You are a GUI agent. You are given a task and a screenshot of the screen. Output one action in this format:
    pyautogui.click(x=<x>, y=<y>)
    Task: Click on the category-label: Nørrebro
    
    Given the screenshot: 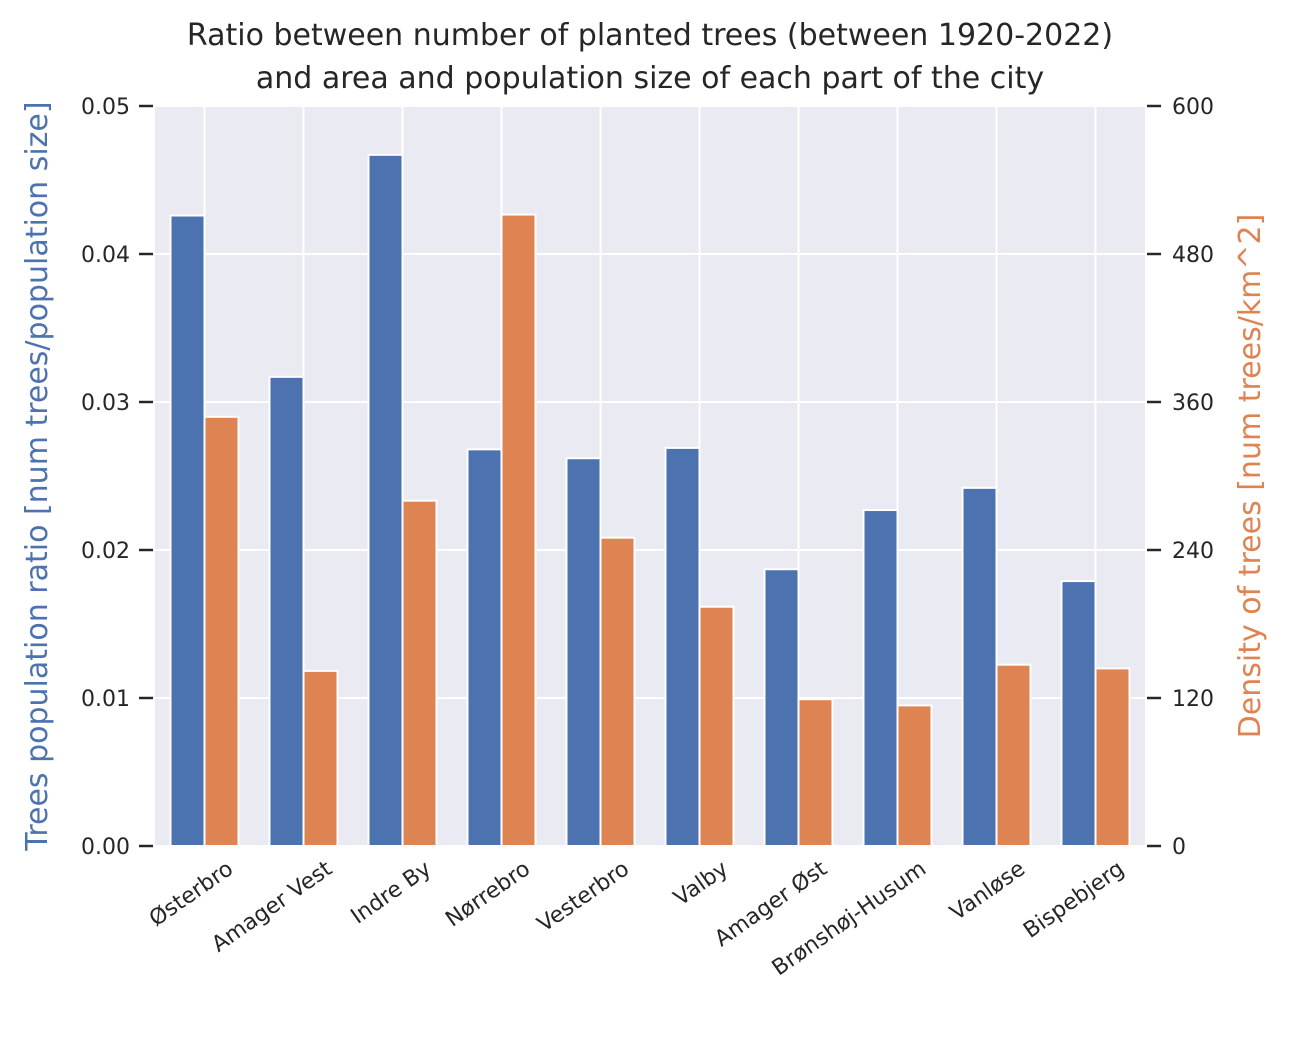 What is the action you would take?
    pyautogui.click(x=488, y=894)
    